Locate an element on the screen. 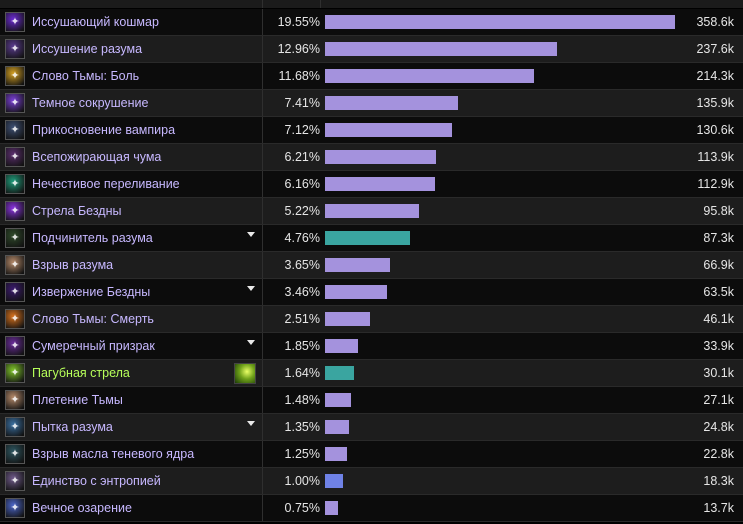  table-row: ✦ Взрыв разума 3.65% 66.9k is located at coordinates (371, 265).